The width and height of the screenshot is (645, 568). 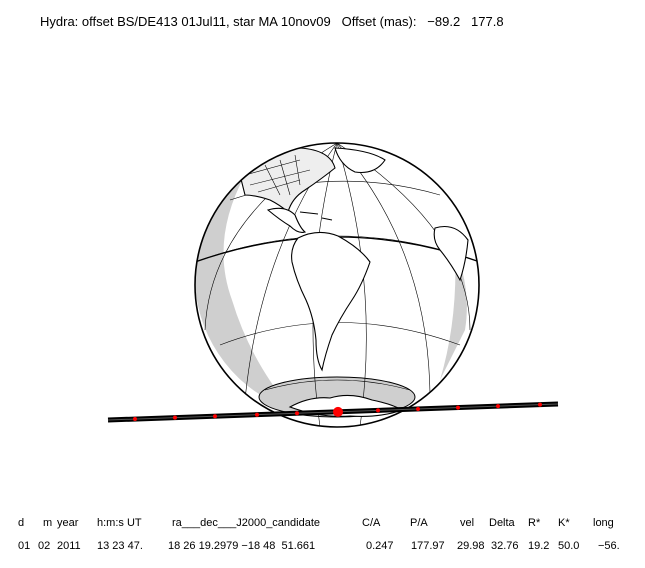 What do you see at coordinates (467, 523) in the screenshot?
I see `header-vel: vel` at bounding box center [467, 523].